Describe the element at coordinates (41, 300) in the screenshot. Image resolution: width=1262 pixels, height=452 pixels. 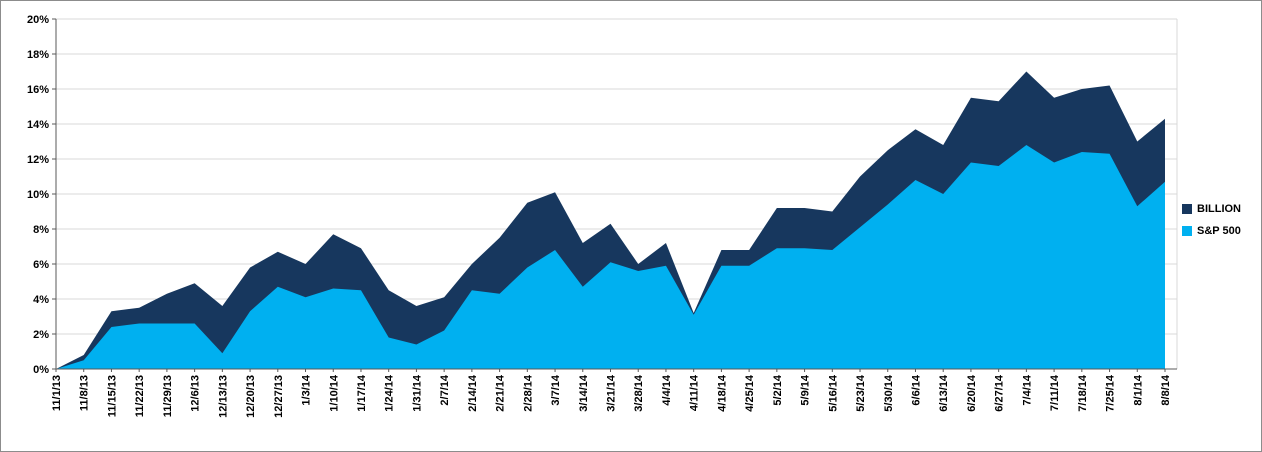
I see `y-tick-label: 4%` at that location.